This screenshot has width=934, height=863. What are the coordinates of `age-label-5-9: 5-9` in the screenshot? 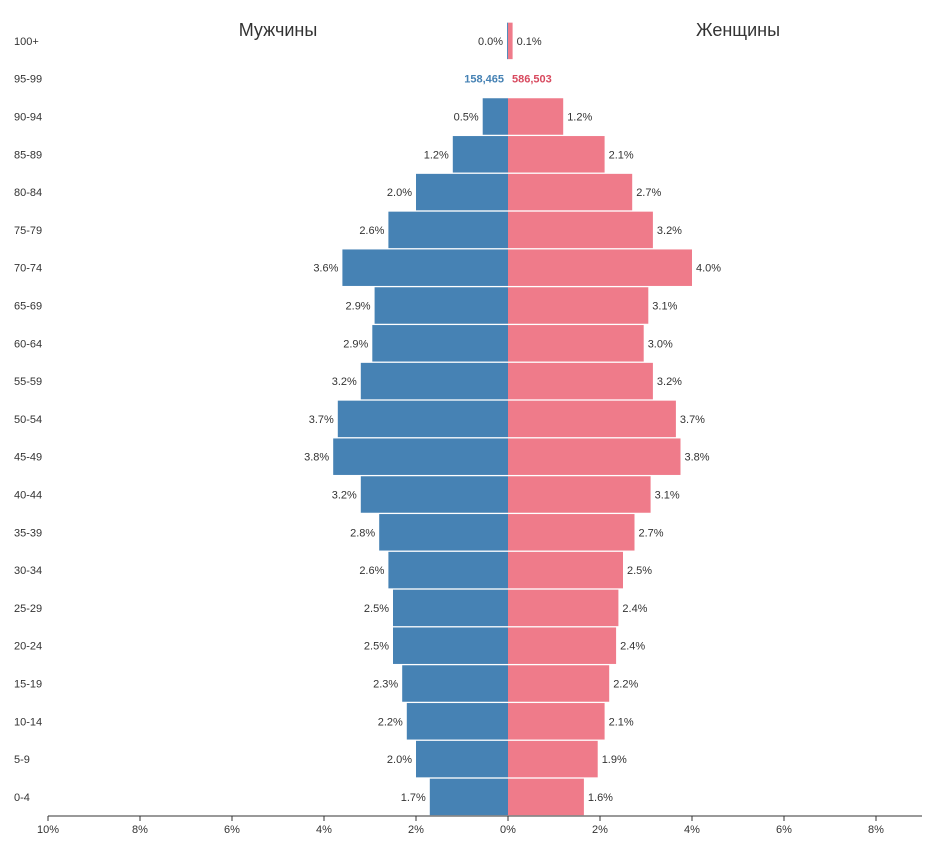 It's located at (22, 760).